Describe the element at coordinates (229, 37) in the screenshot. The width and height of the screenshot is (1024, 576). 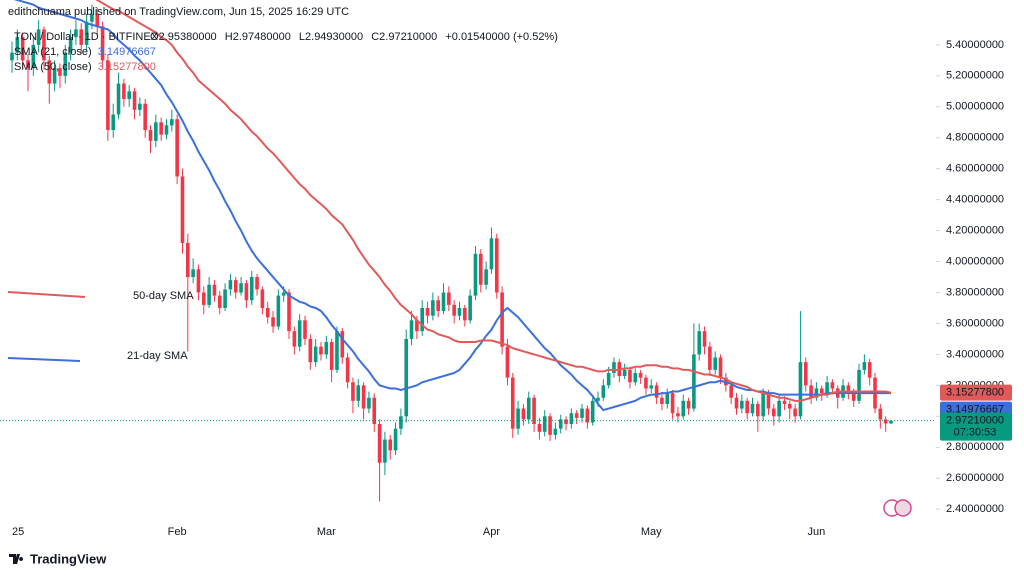
I see `quote-key: H` at that location.